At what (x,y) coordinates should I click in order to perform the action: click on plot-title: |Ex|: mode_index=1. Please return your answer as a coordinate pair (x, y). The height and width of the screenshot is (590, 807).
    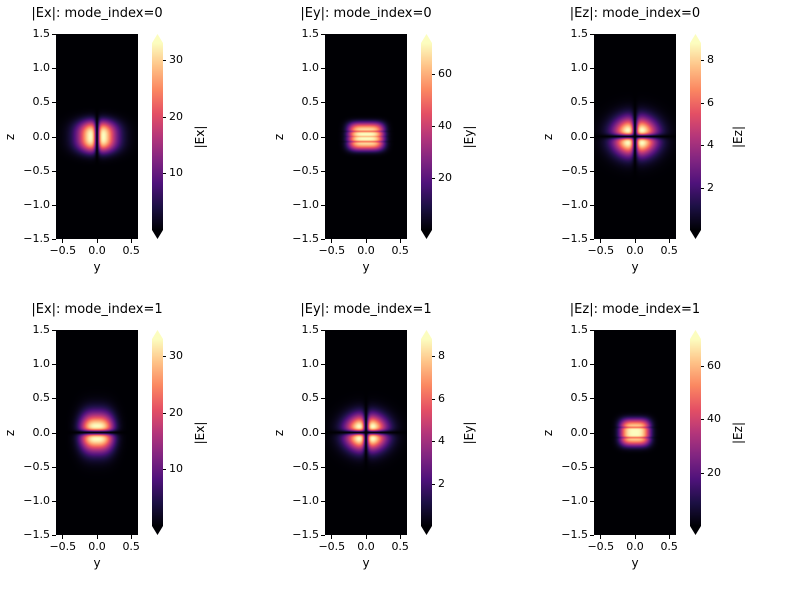
    Looking at the image, I should click on (97, 309).